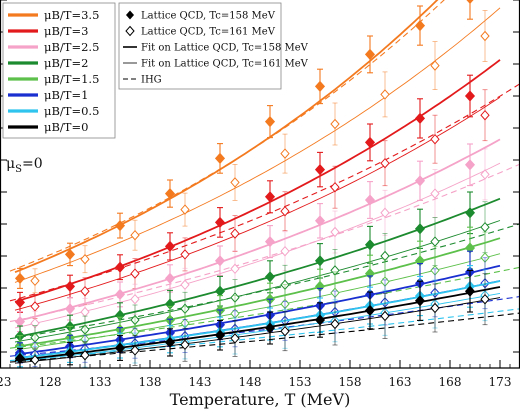  Describe the element at coordinates (500, 382) in the screenshot. I see `x-tick-label: 173` at that location.